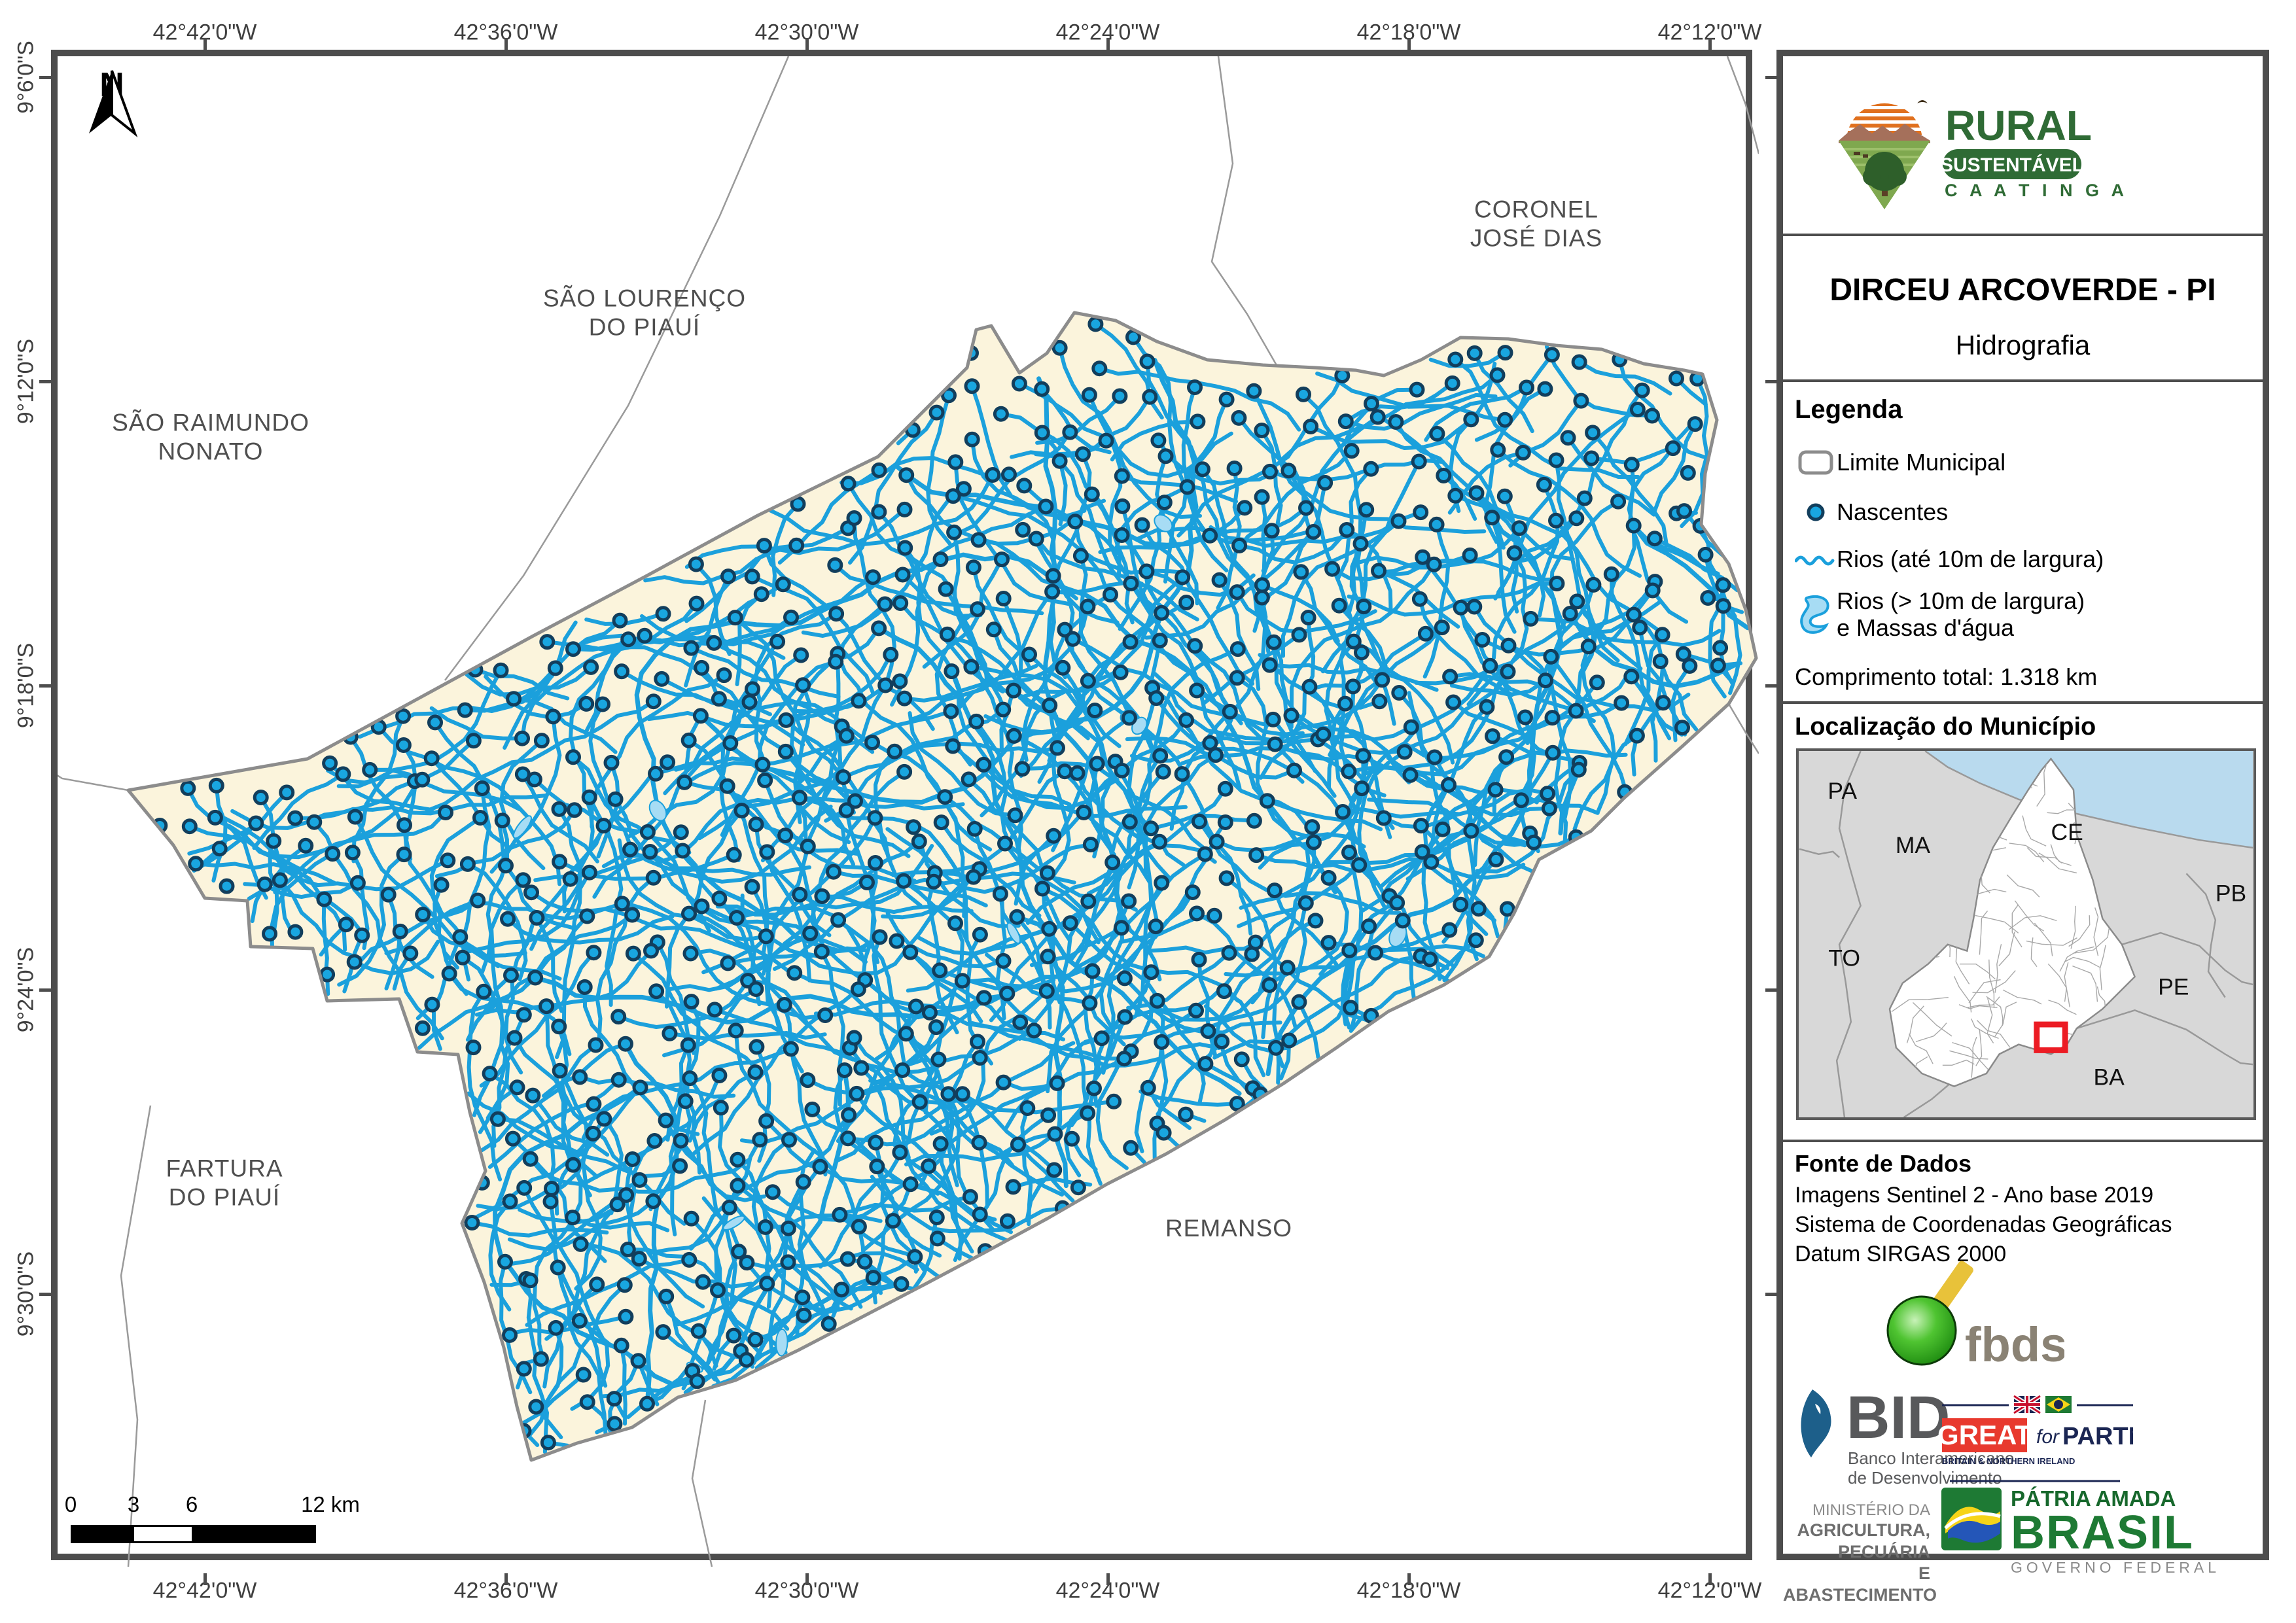 This screenshot has height=1623, width=2296. I want to click on scale-label-3: 12 km, so click(330, 1504).